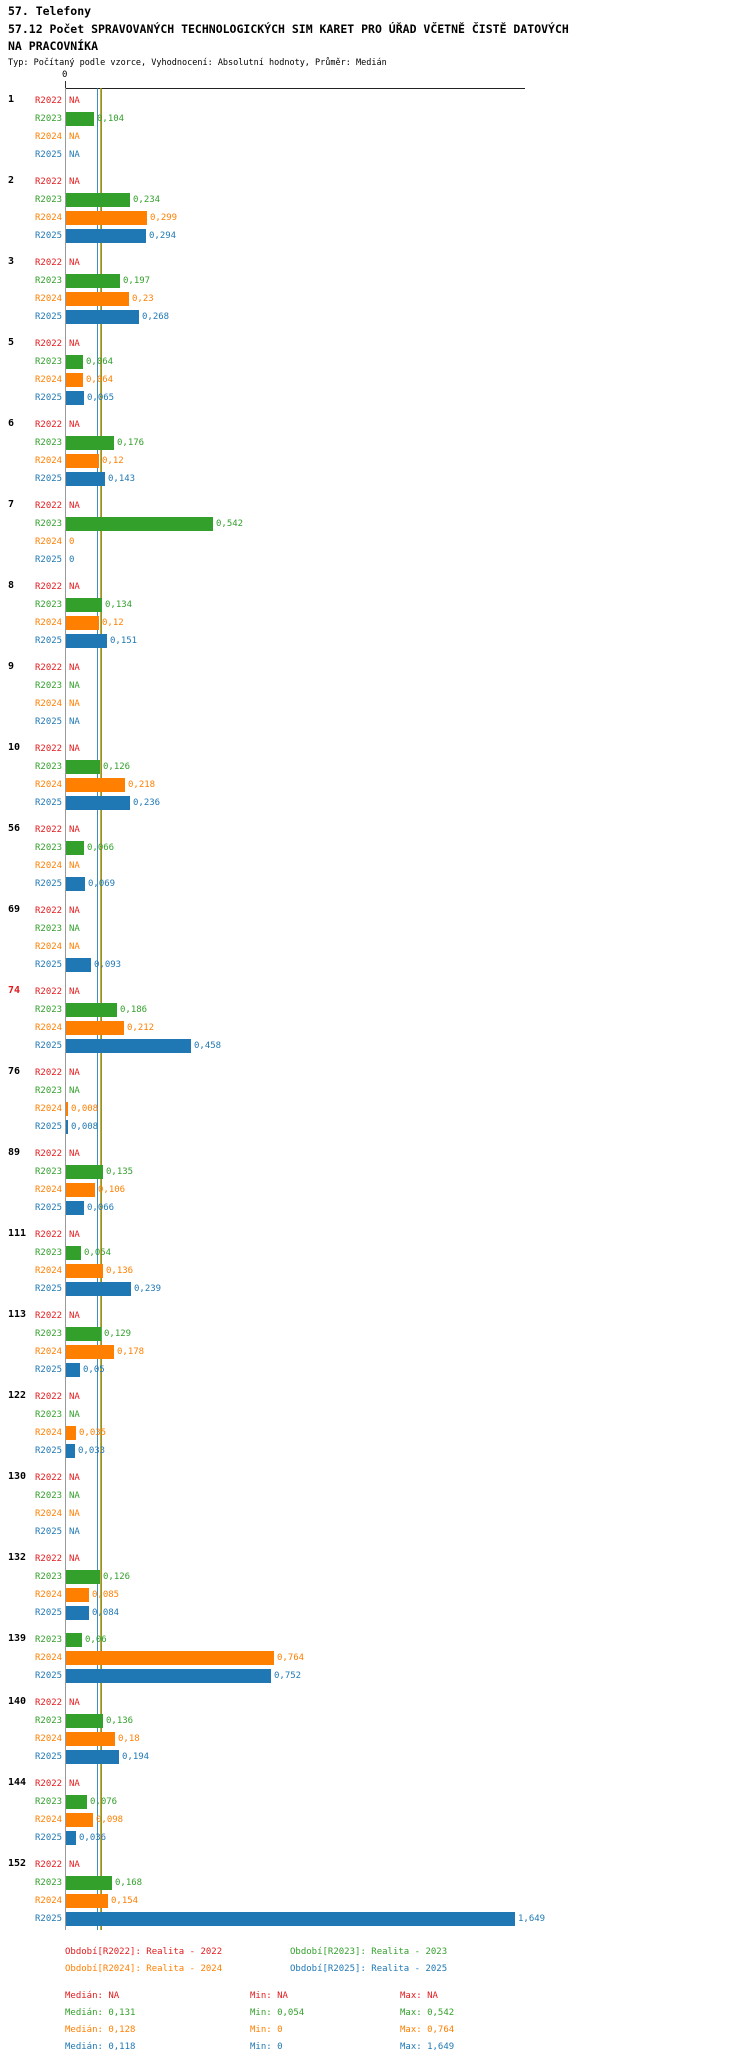  Describe the element at coordinates (277, 2013) in the screenshot. I see `stat-min: Min: 0,054` at that location.